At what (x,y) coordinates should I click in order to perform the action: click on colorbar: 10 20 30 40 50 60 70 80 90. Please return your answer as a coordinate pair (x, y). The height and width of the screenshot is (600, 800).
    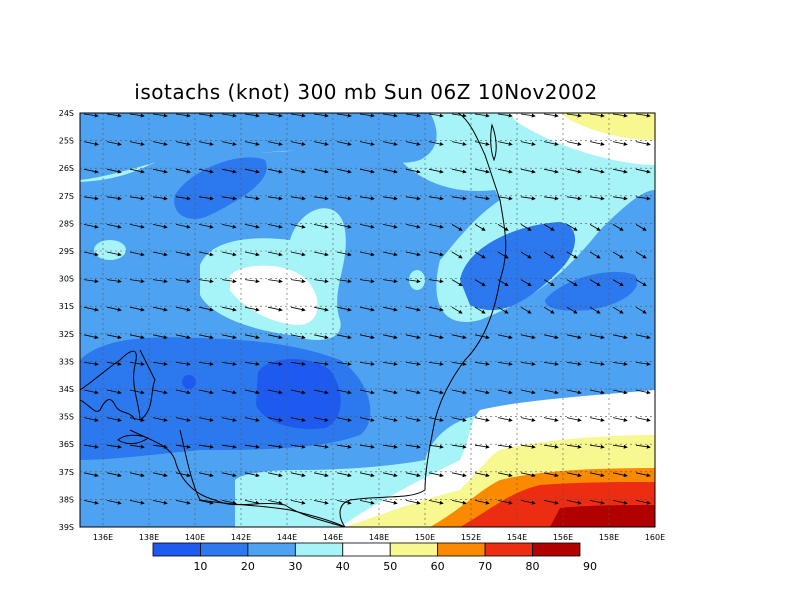
    Looking at the image, I should click on (374, 557).